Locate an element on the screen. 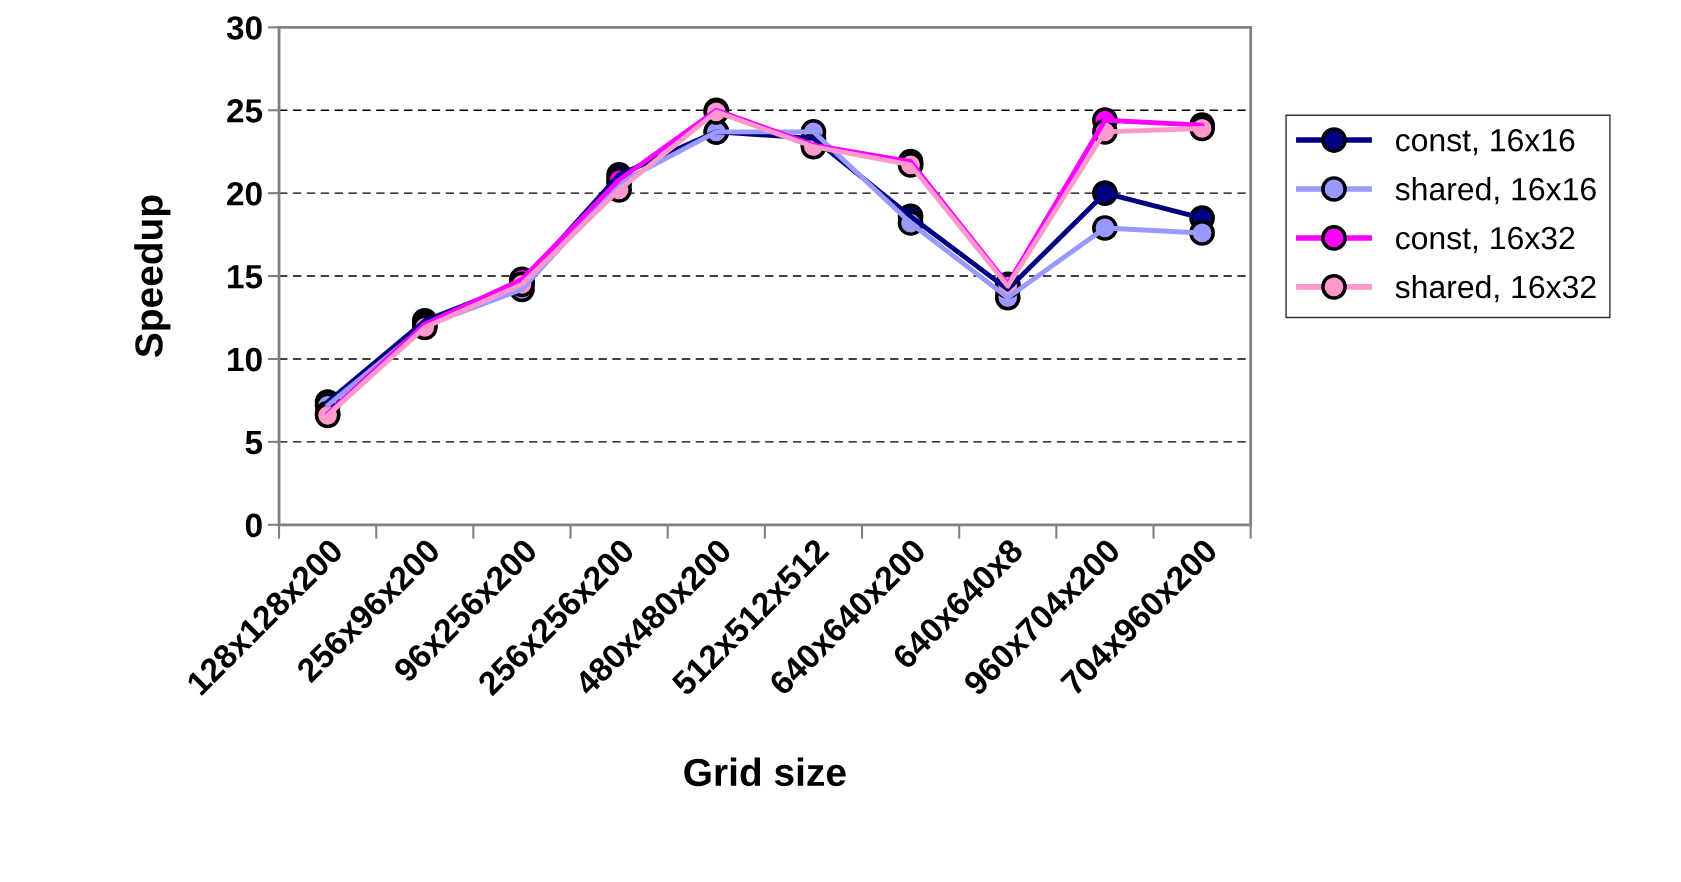 The width and height of the screenshot is (1681, 882). y-tick-label: 25 is located at coordinates (245, 111).